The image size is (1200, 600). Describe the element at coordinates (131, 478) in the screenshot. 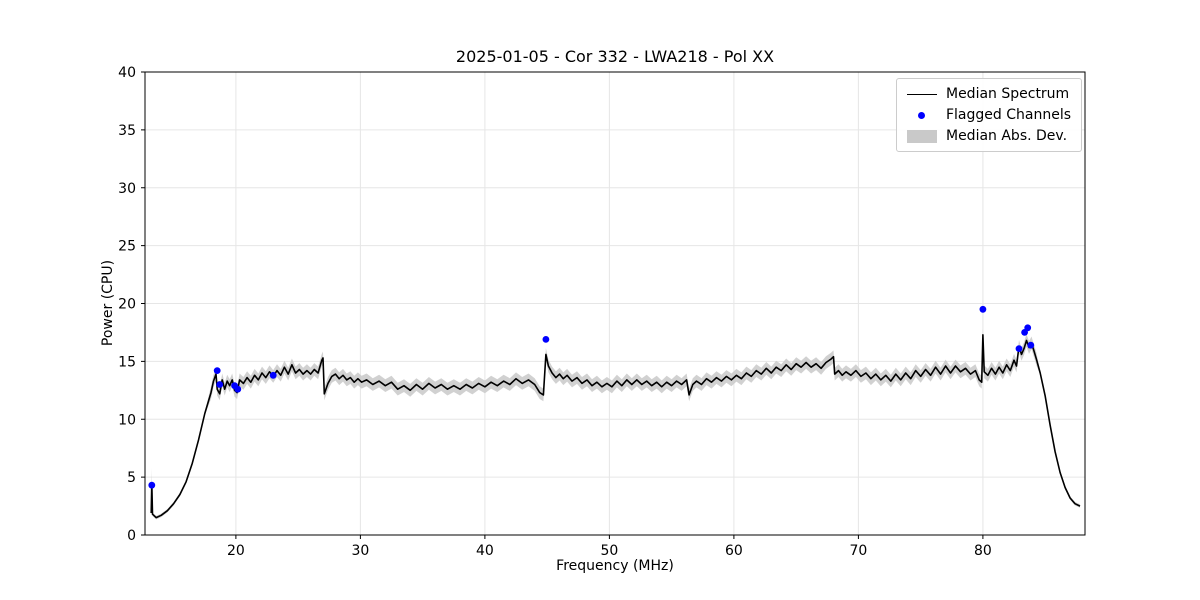

I see `svg-text: 5` at that location.